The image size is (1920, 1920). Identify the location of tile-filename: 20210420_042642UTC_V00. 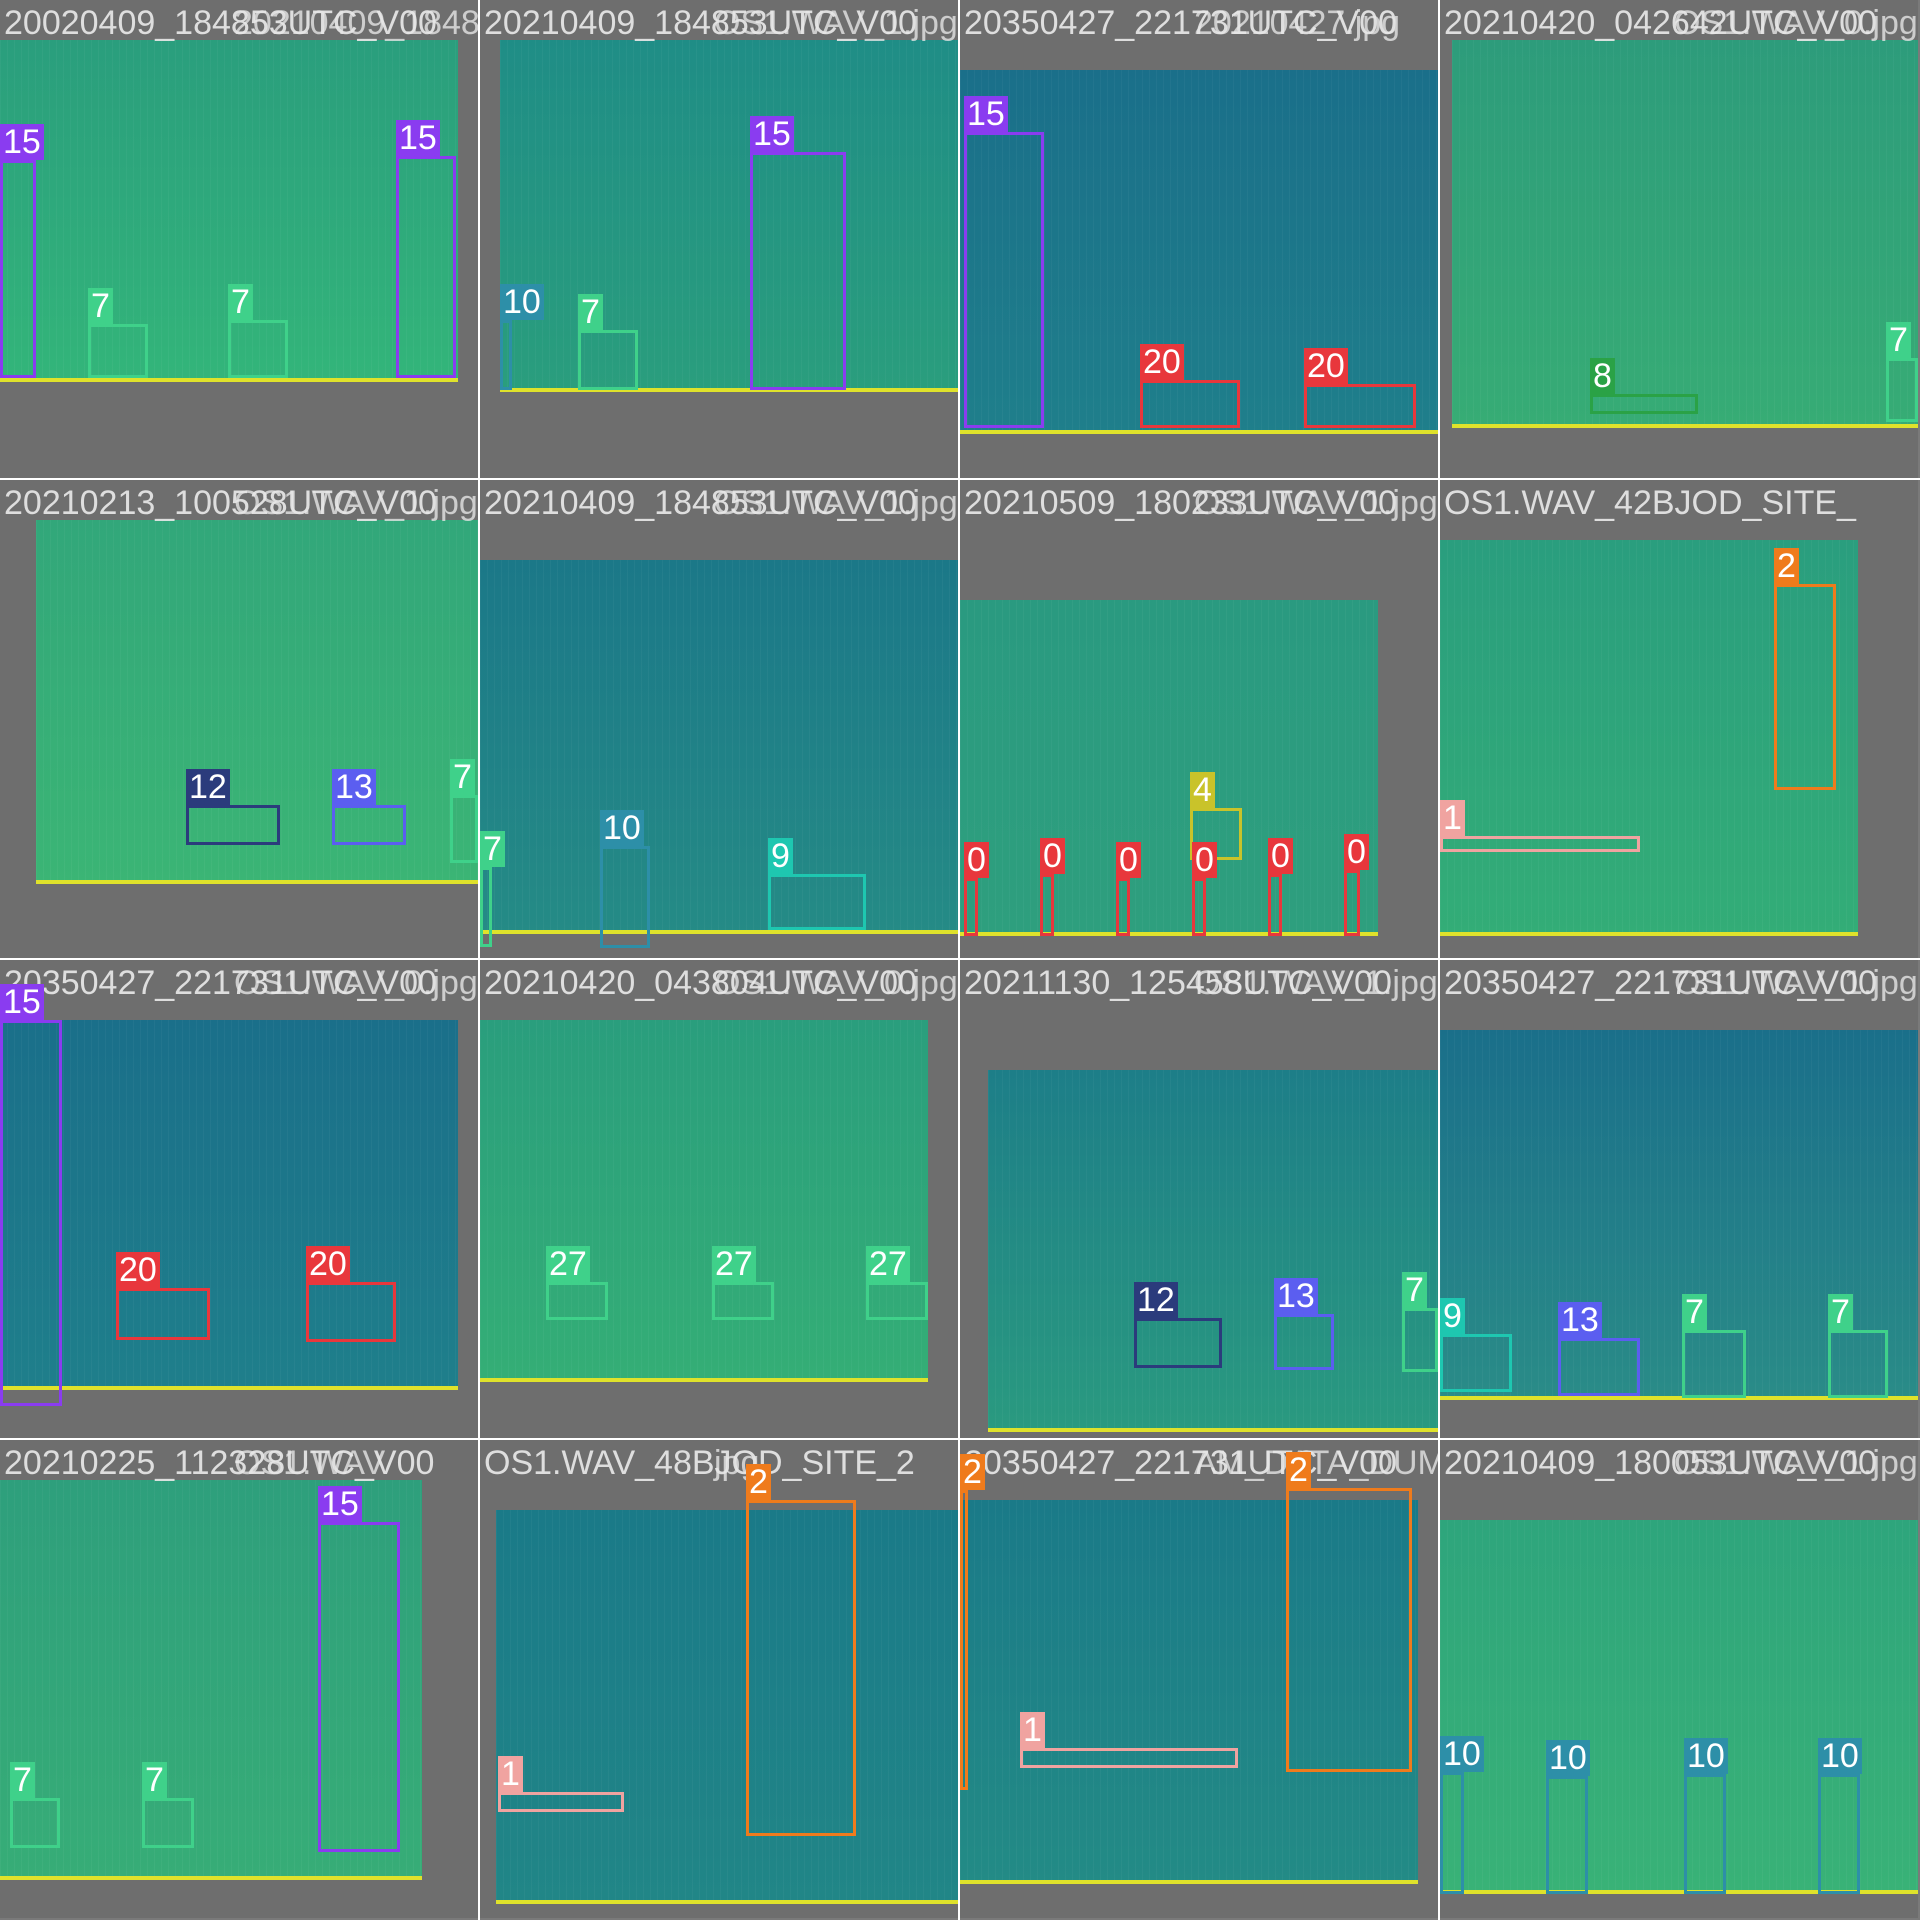
(1660, 23).